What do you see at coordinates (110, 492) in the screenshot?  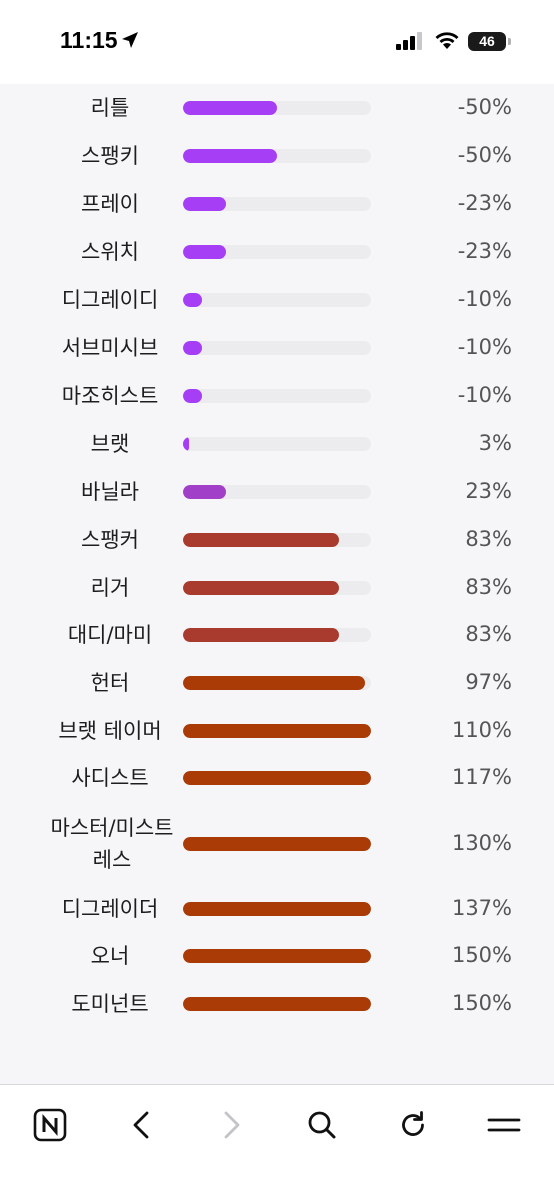 I see `row-label: 바닐라` at bounding box center [110, 492].